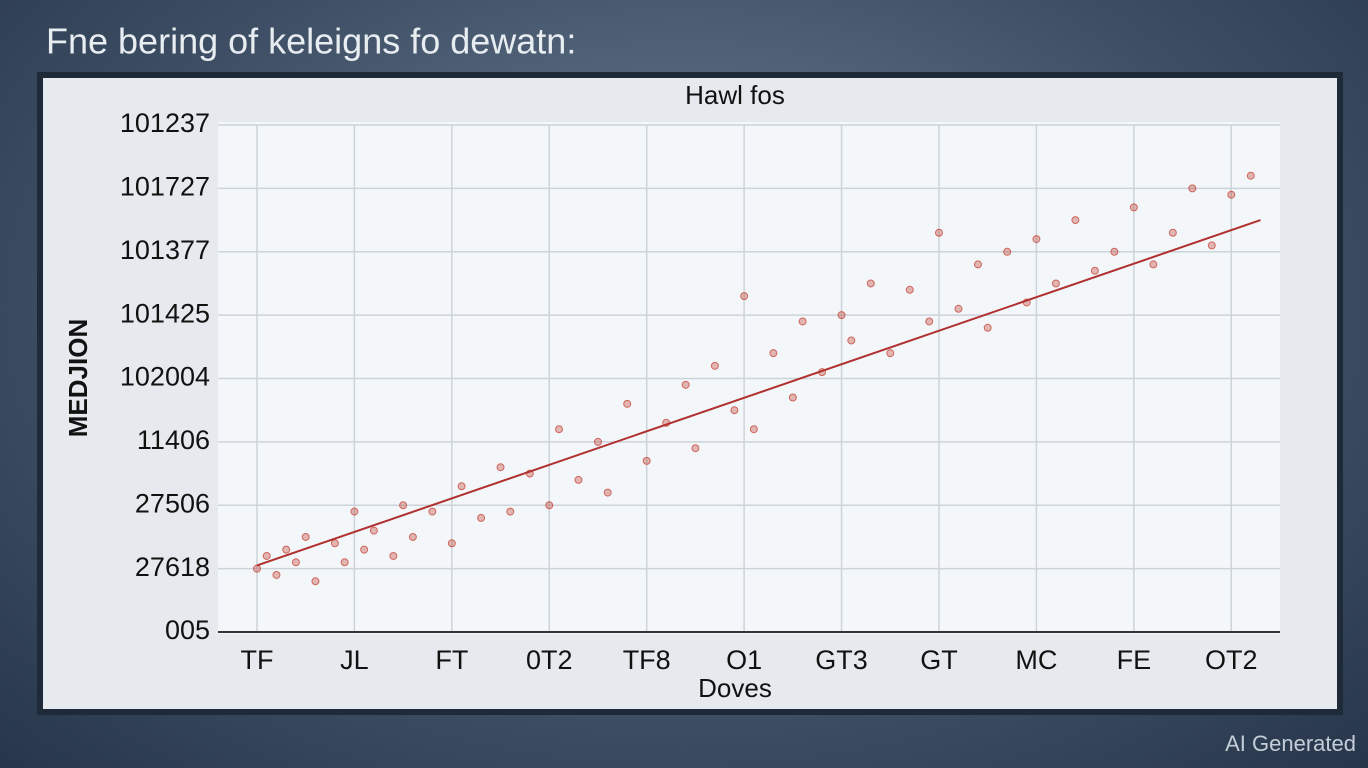 Image resolution: width=1368 pixels, height=768 pixels. What do you see at coordinates (1036, 660) in the screenshot?
I see `x-tick-label: MC` at bounding box center [1036, 660].